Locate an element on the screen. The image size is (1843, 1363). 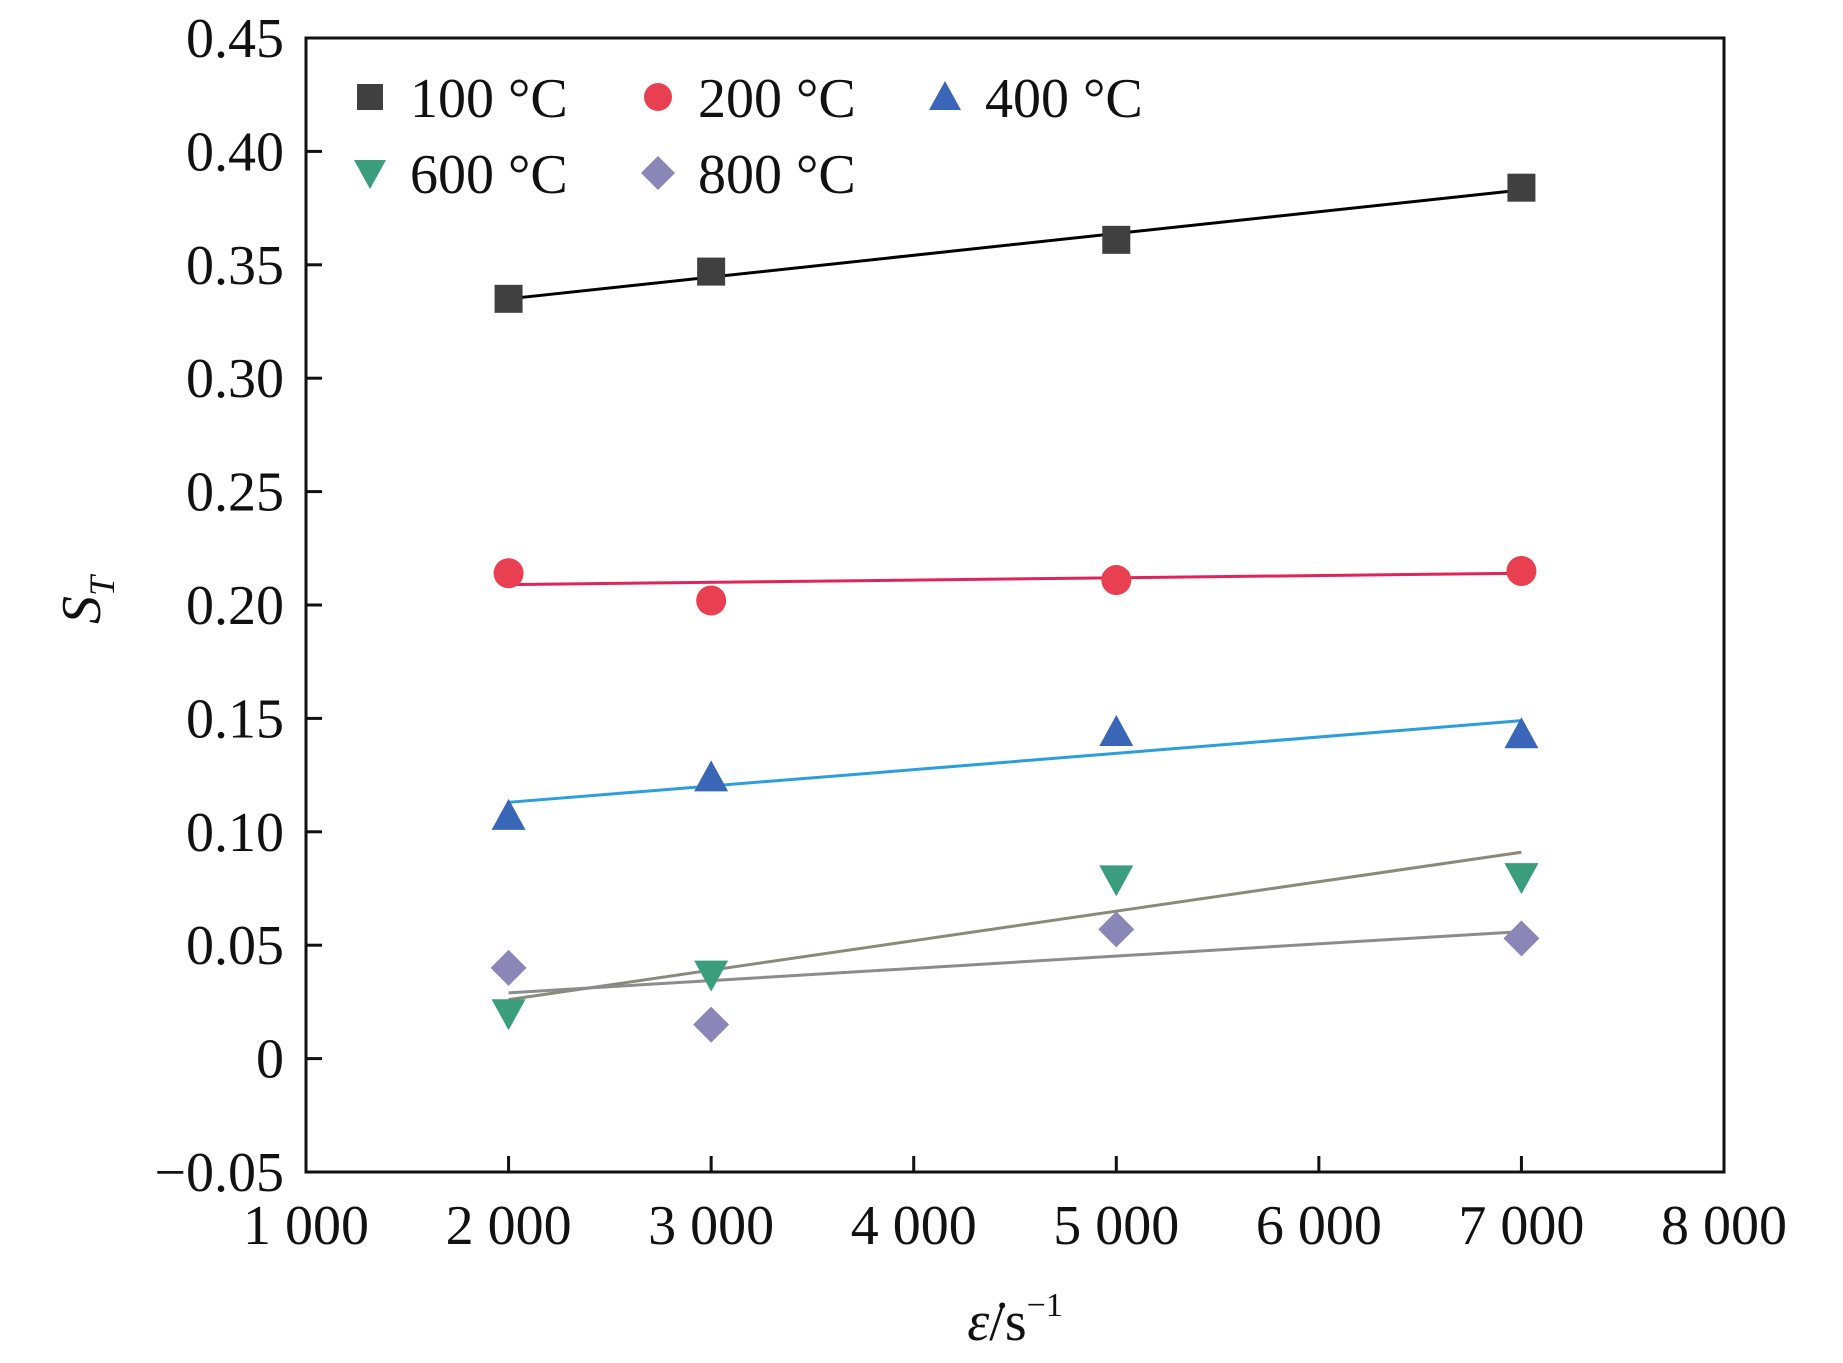
y-tick-label: 0 is located at coordinates (270, 1060).